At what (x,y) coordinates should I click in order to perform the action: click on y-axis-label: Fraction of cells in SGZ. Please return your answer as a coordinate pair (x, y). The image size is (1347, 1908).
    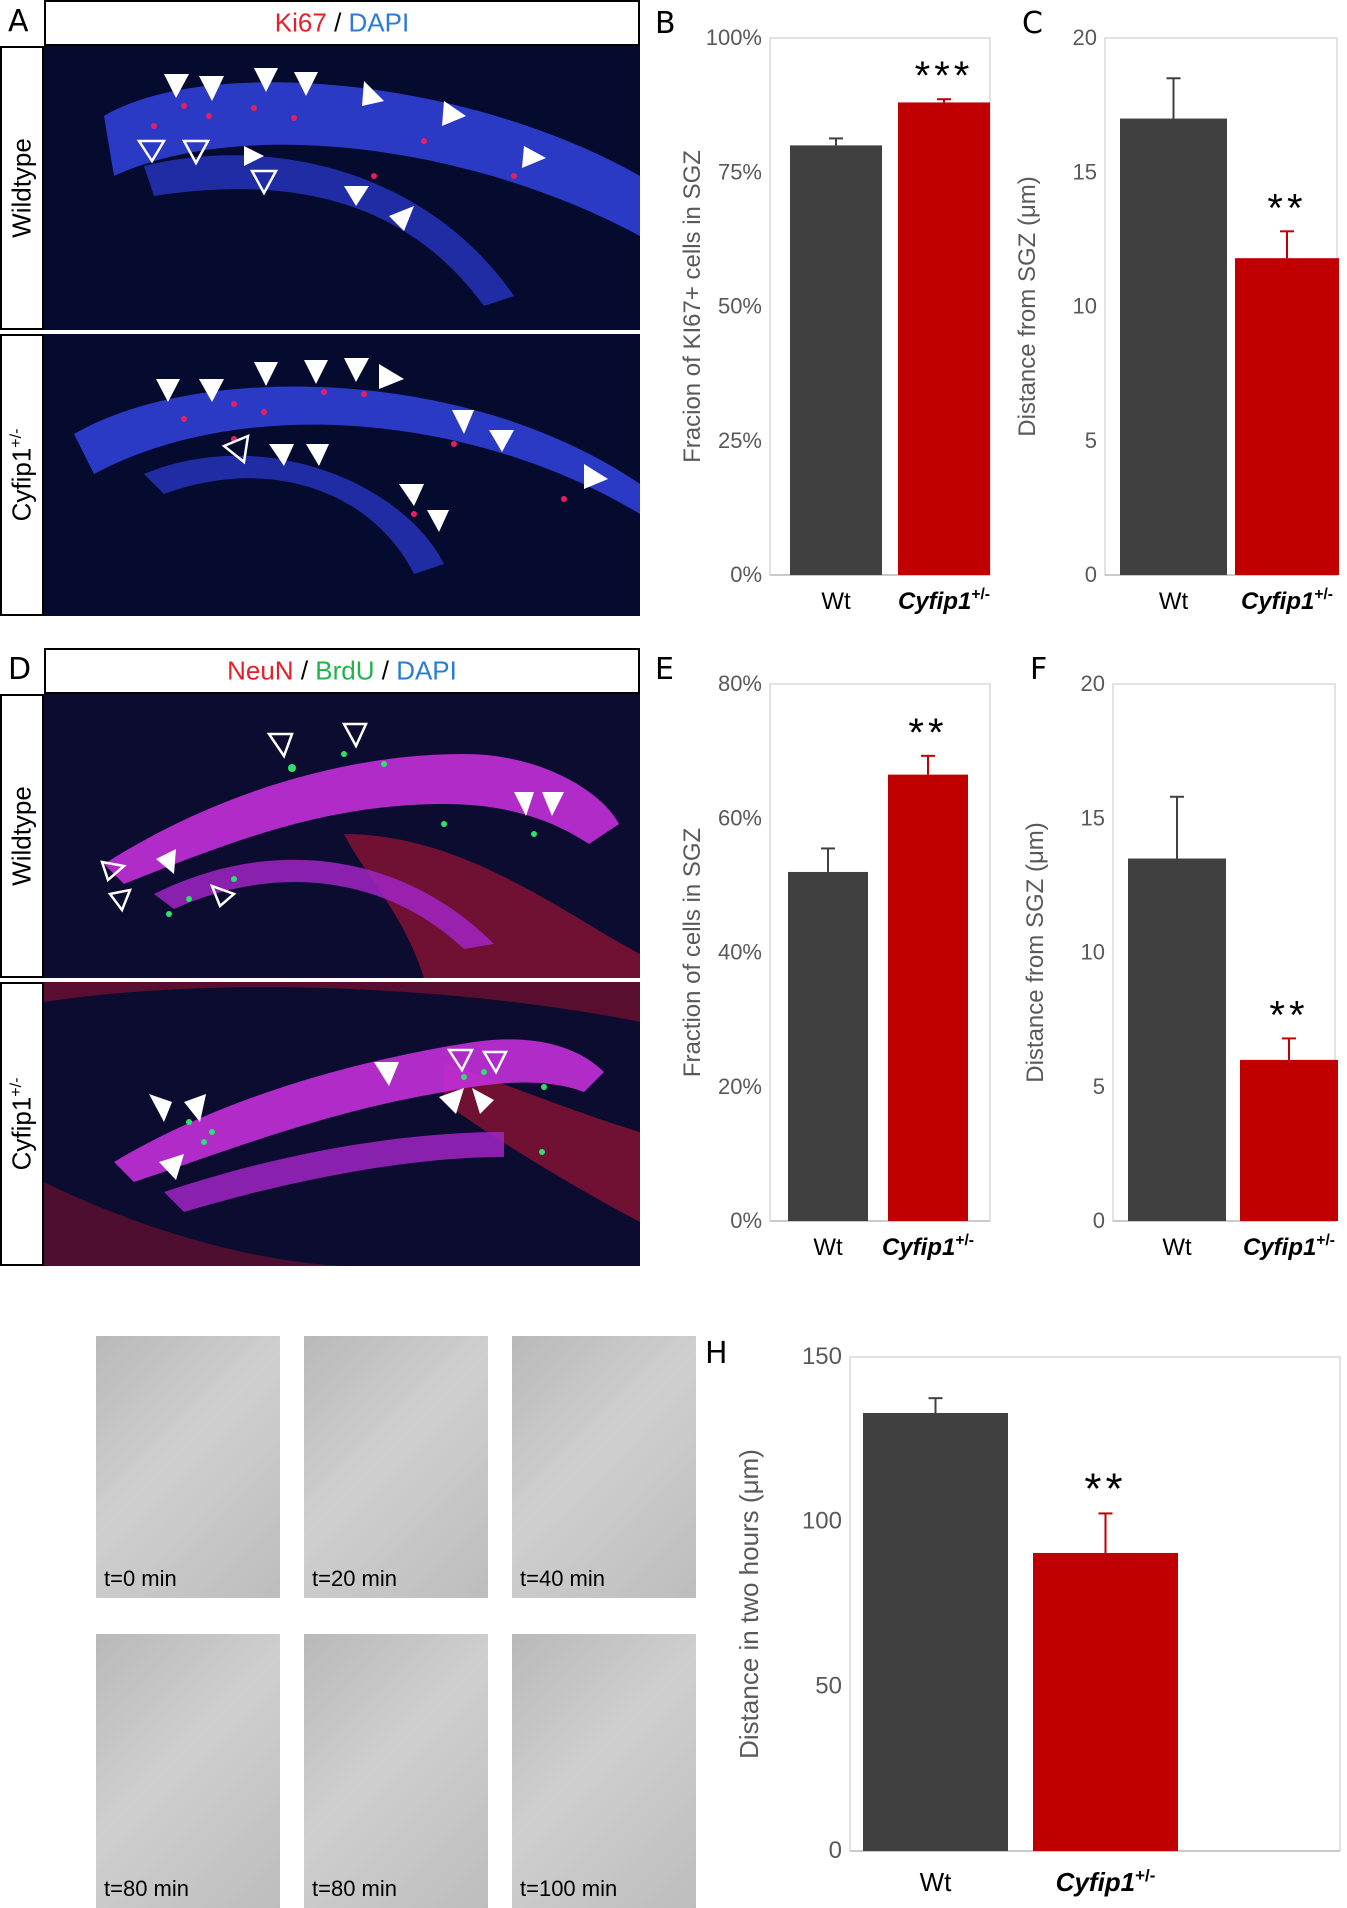
    Looking at the image, I should click on (692, 952).